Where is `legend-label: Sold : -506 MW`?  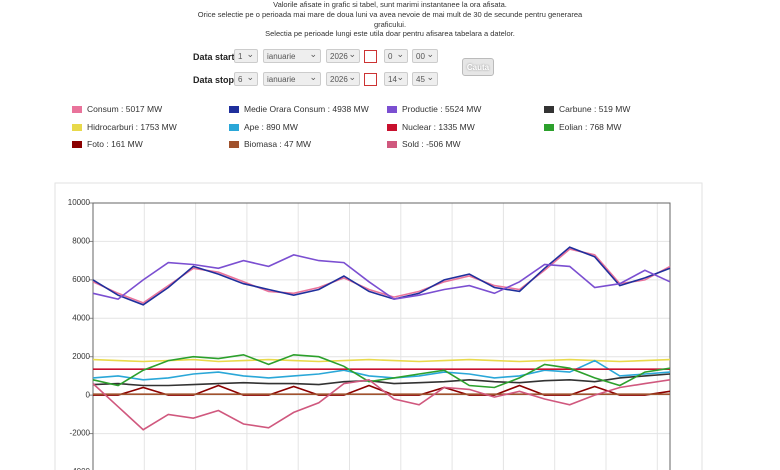 legend-label: Sold : -506 MW is located at coordinates (431, 144).